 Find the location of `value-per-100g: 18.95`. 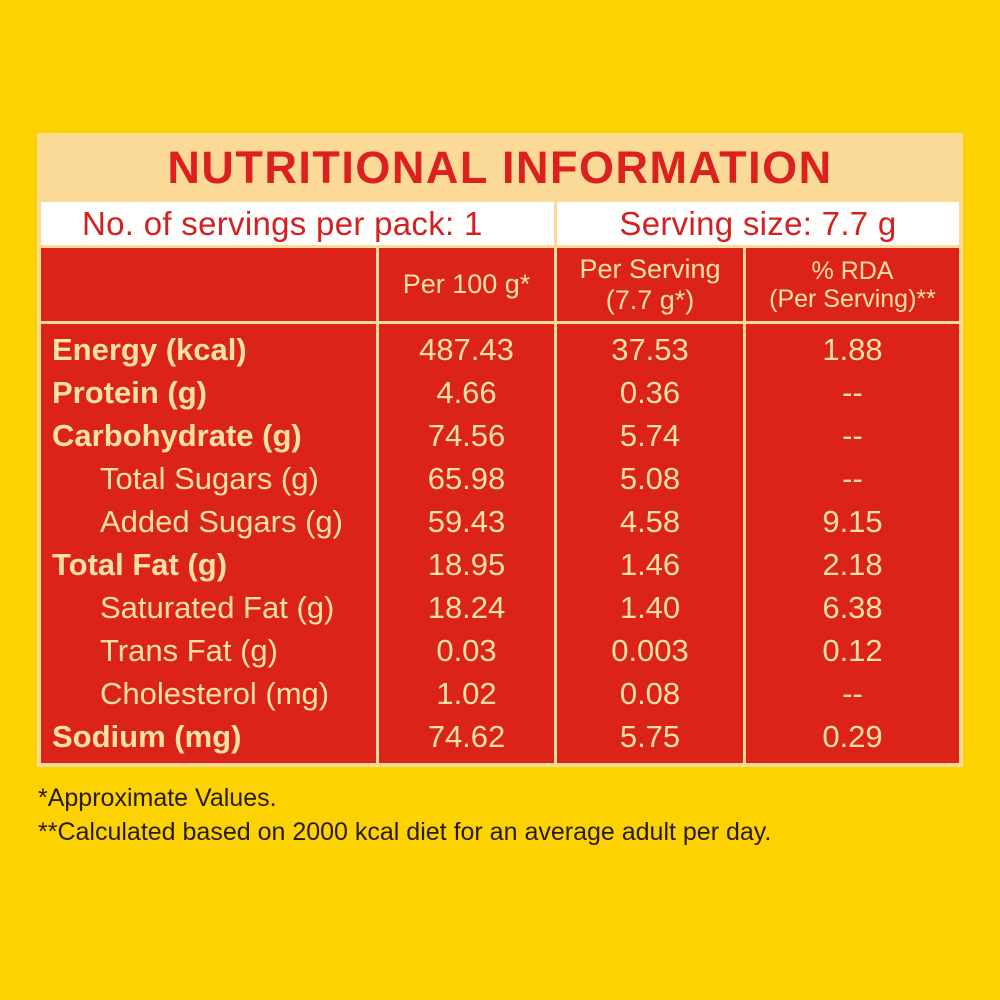

value-per-100g: 18.95 is located at coordinates (466, 564).